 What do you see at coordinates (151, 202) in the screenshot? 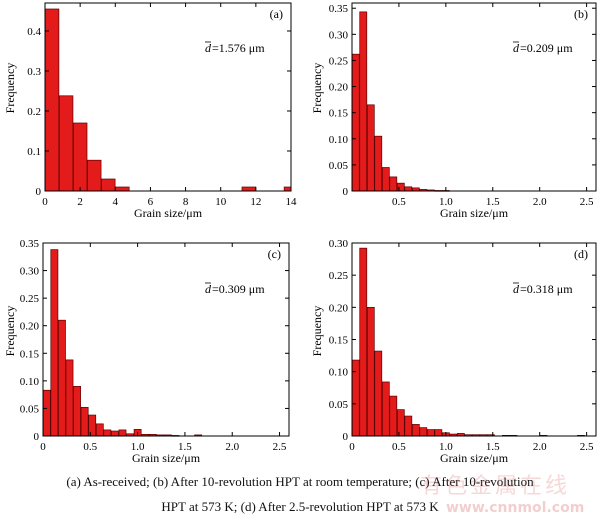
I see `x-tick-label: 6` at bounding box center [151, 202].